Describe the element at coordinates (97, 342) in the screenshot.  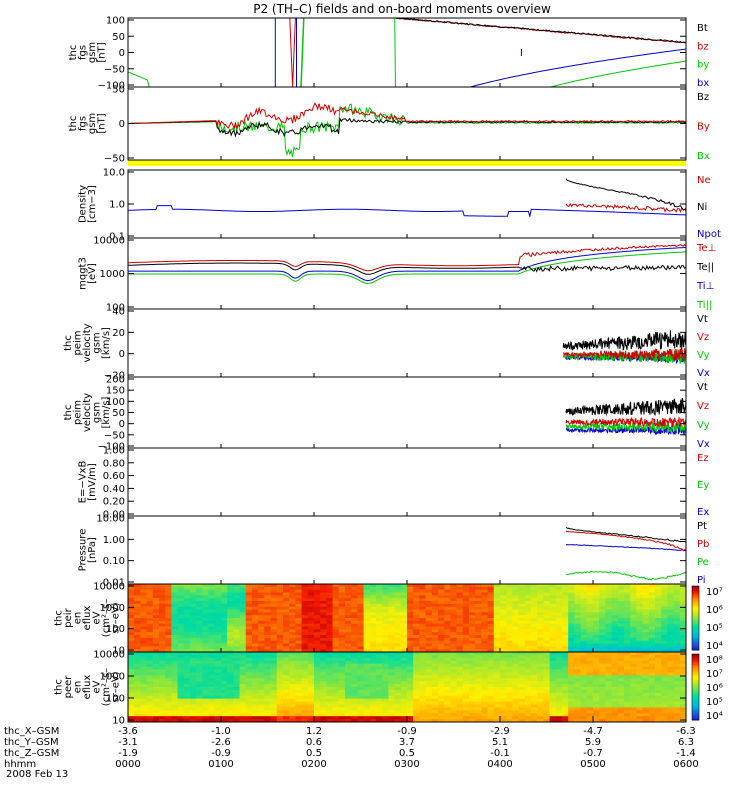
I see `y-label-line: gsm` at that location.